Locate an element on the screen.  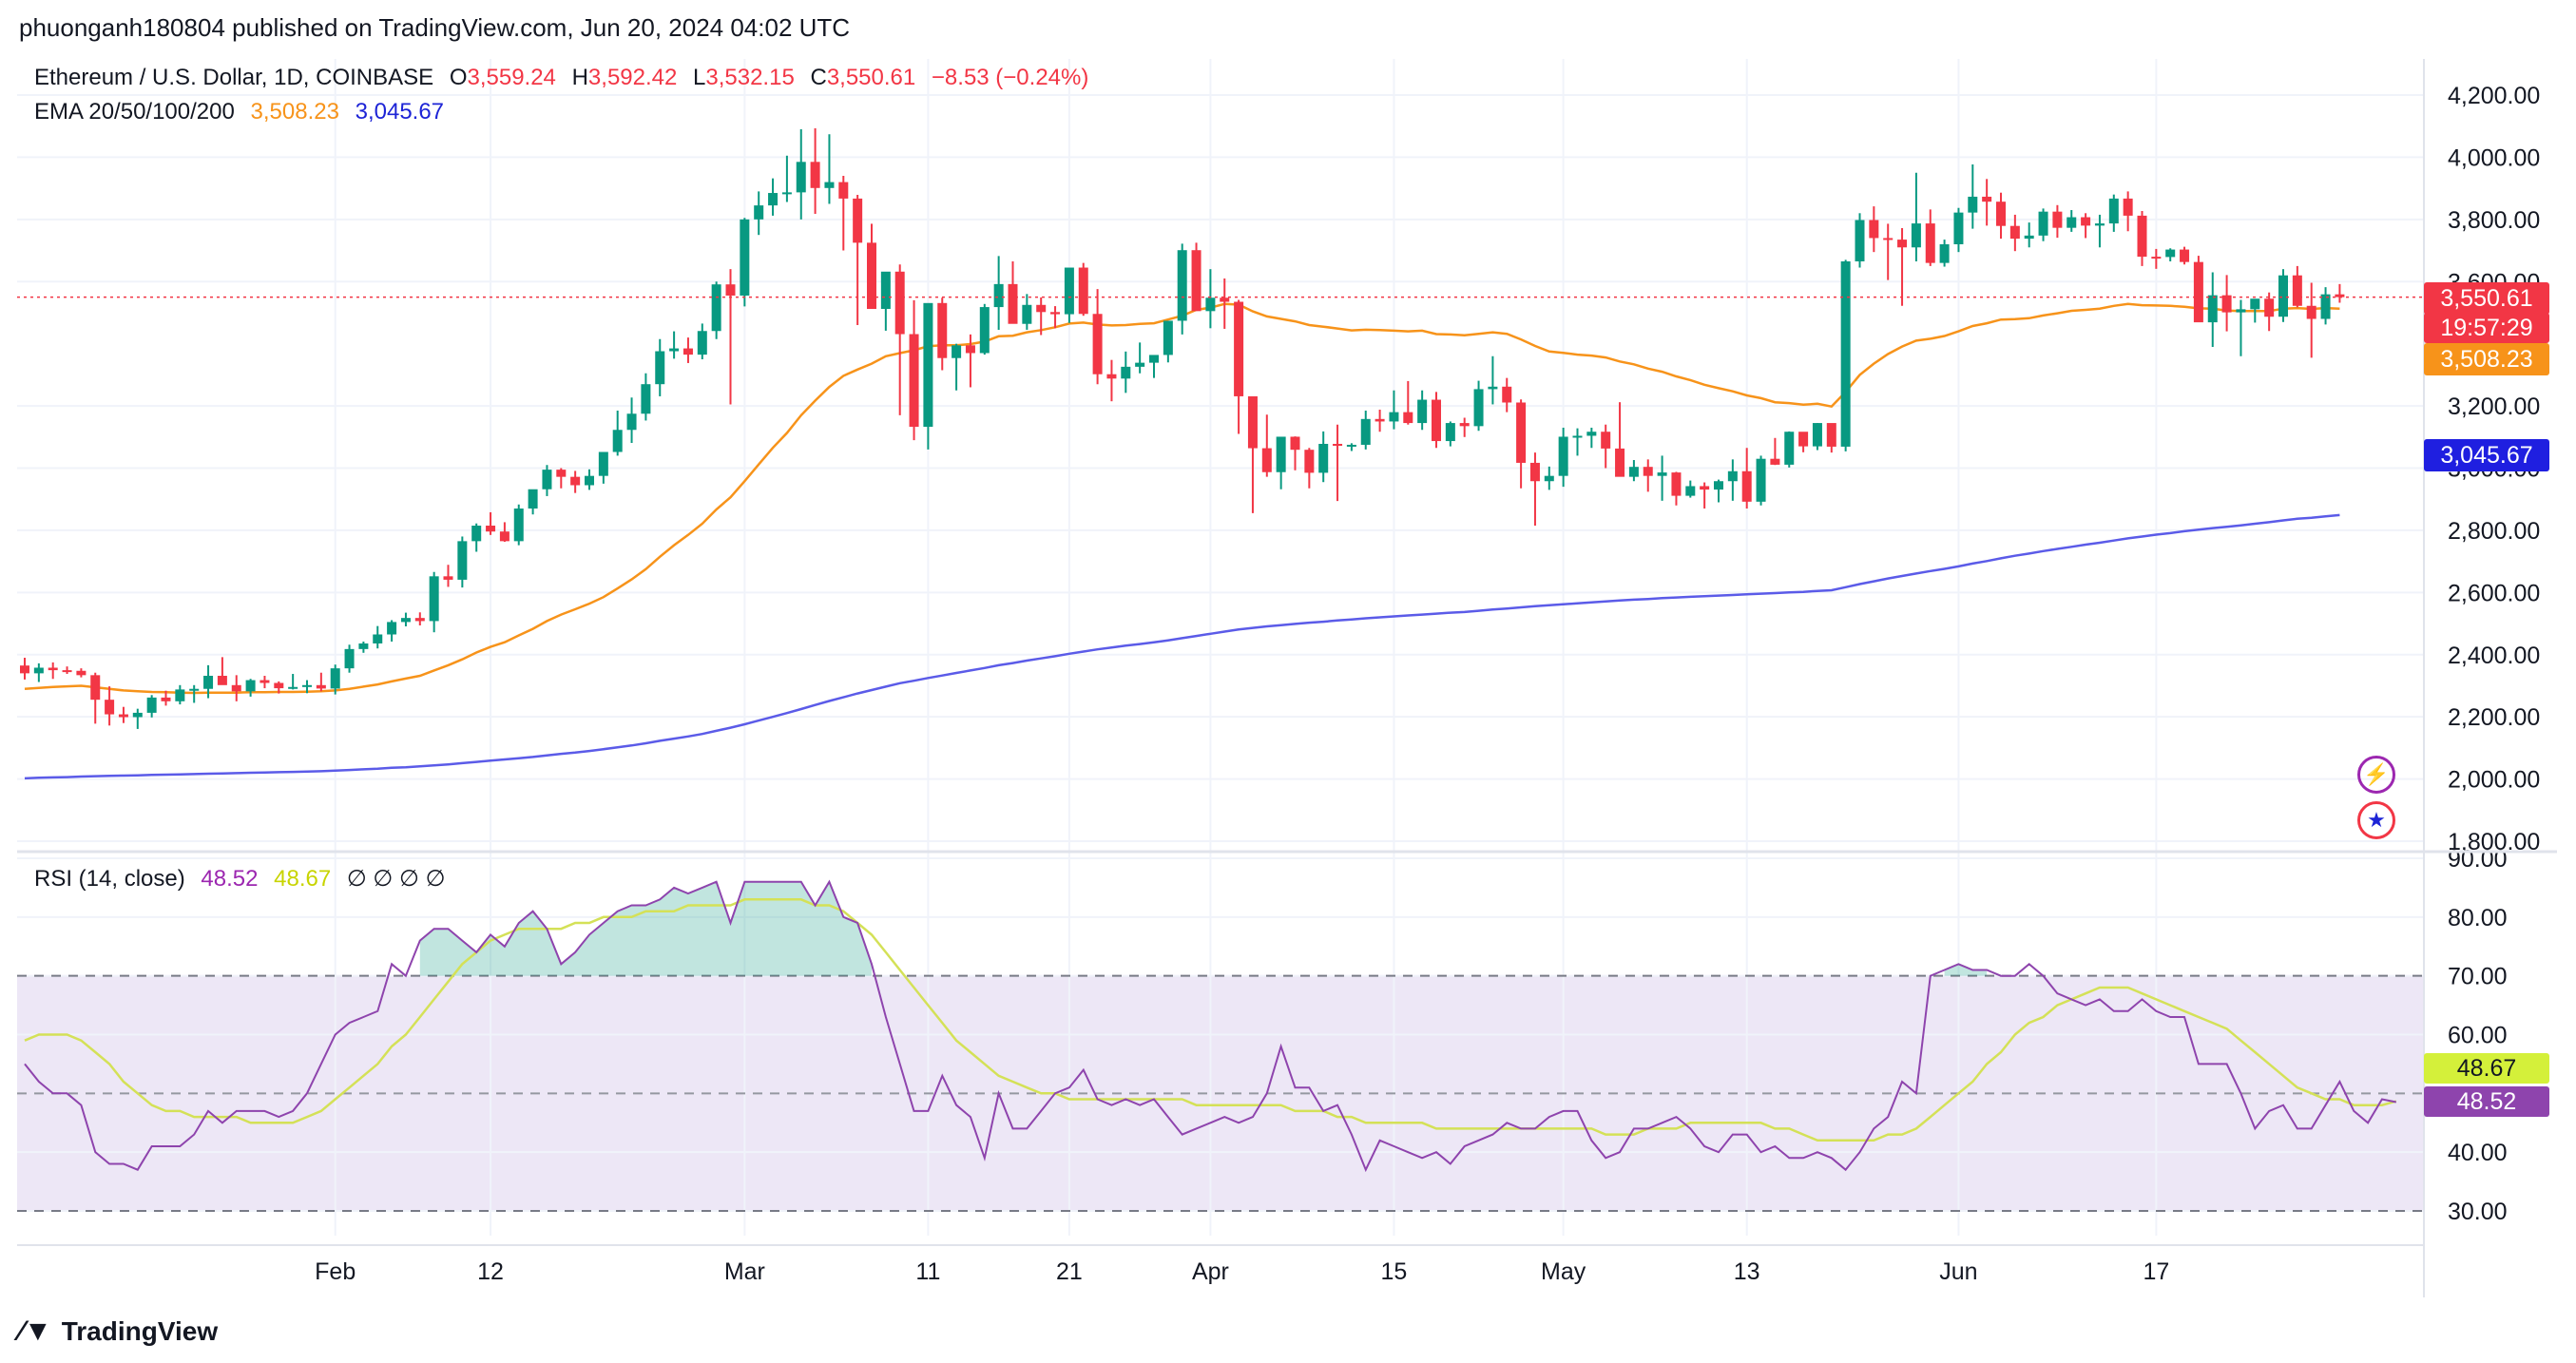
time-tick-label: 13 is located at coordinates (1747, 1271).